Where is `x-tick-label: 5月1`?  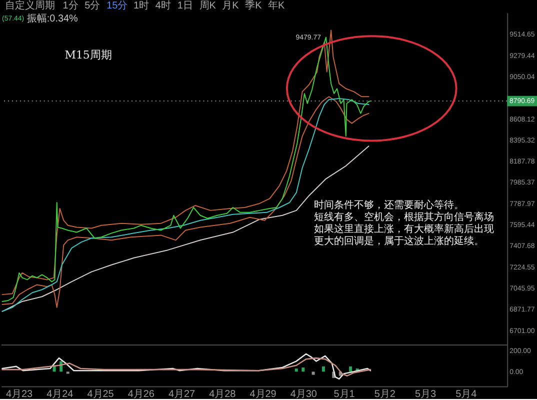 x-tick-label: 5月1 is located at coordinates (345, 394).